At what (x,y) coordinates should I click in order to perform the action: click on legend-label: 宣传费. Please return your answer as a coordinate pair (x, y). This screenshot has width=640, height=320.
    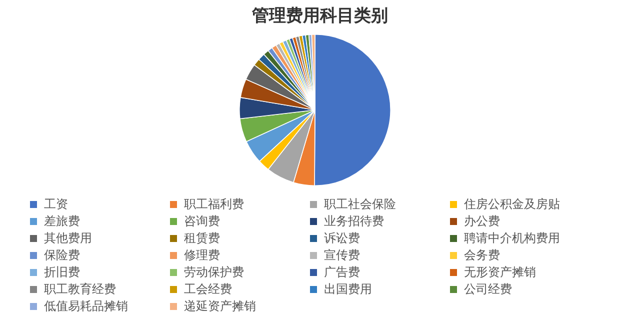
    Looking at the image, I should click on (342, 255).